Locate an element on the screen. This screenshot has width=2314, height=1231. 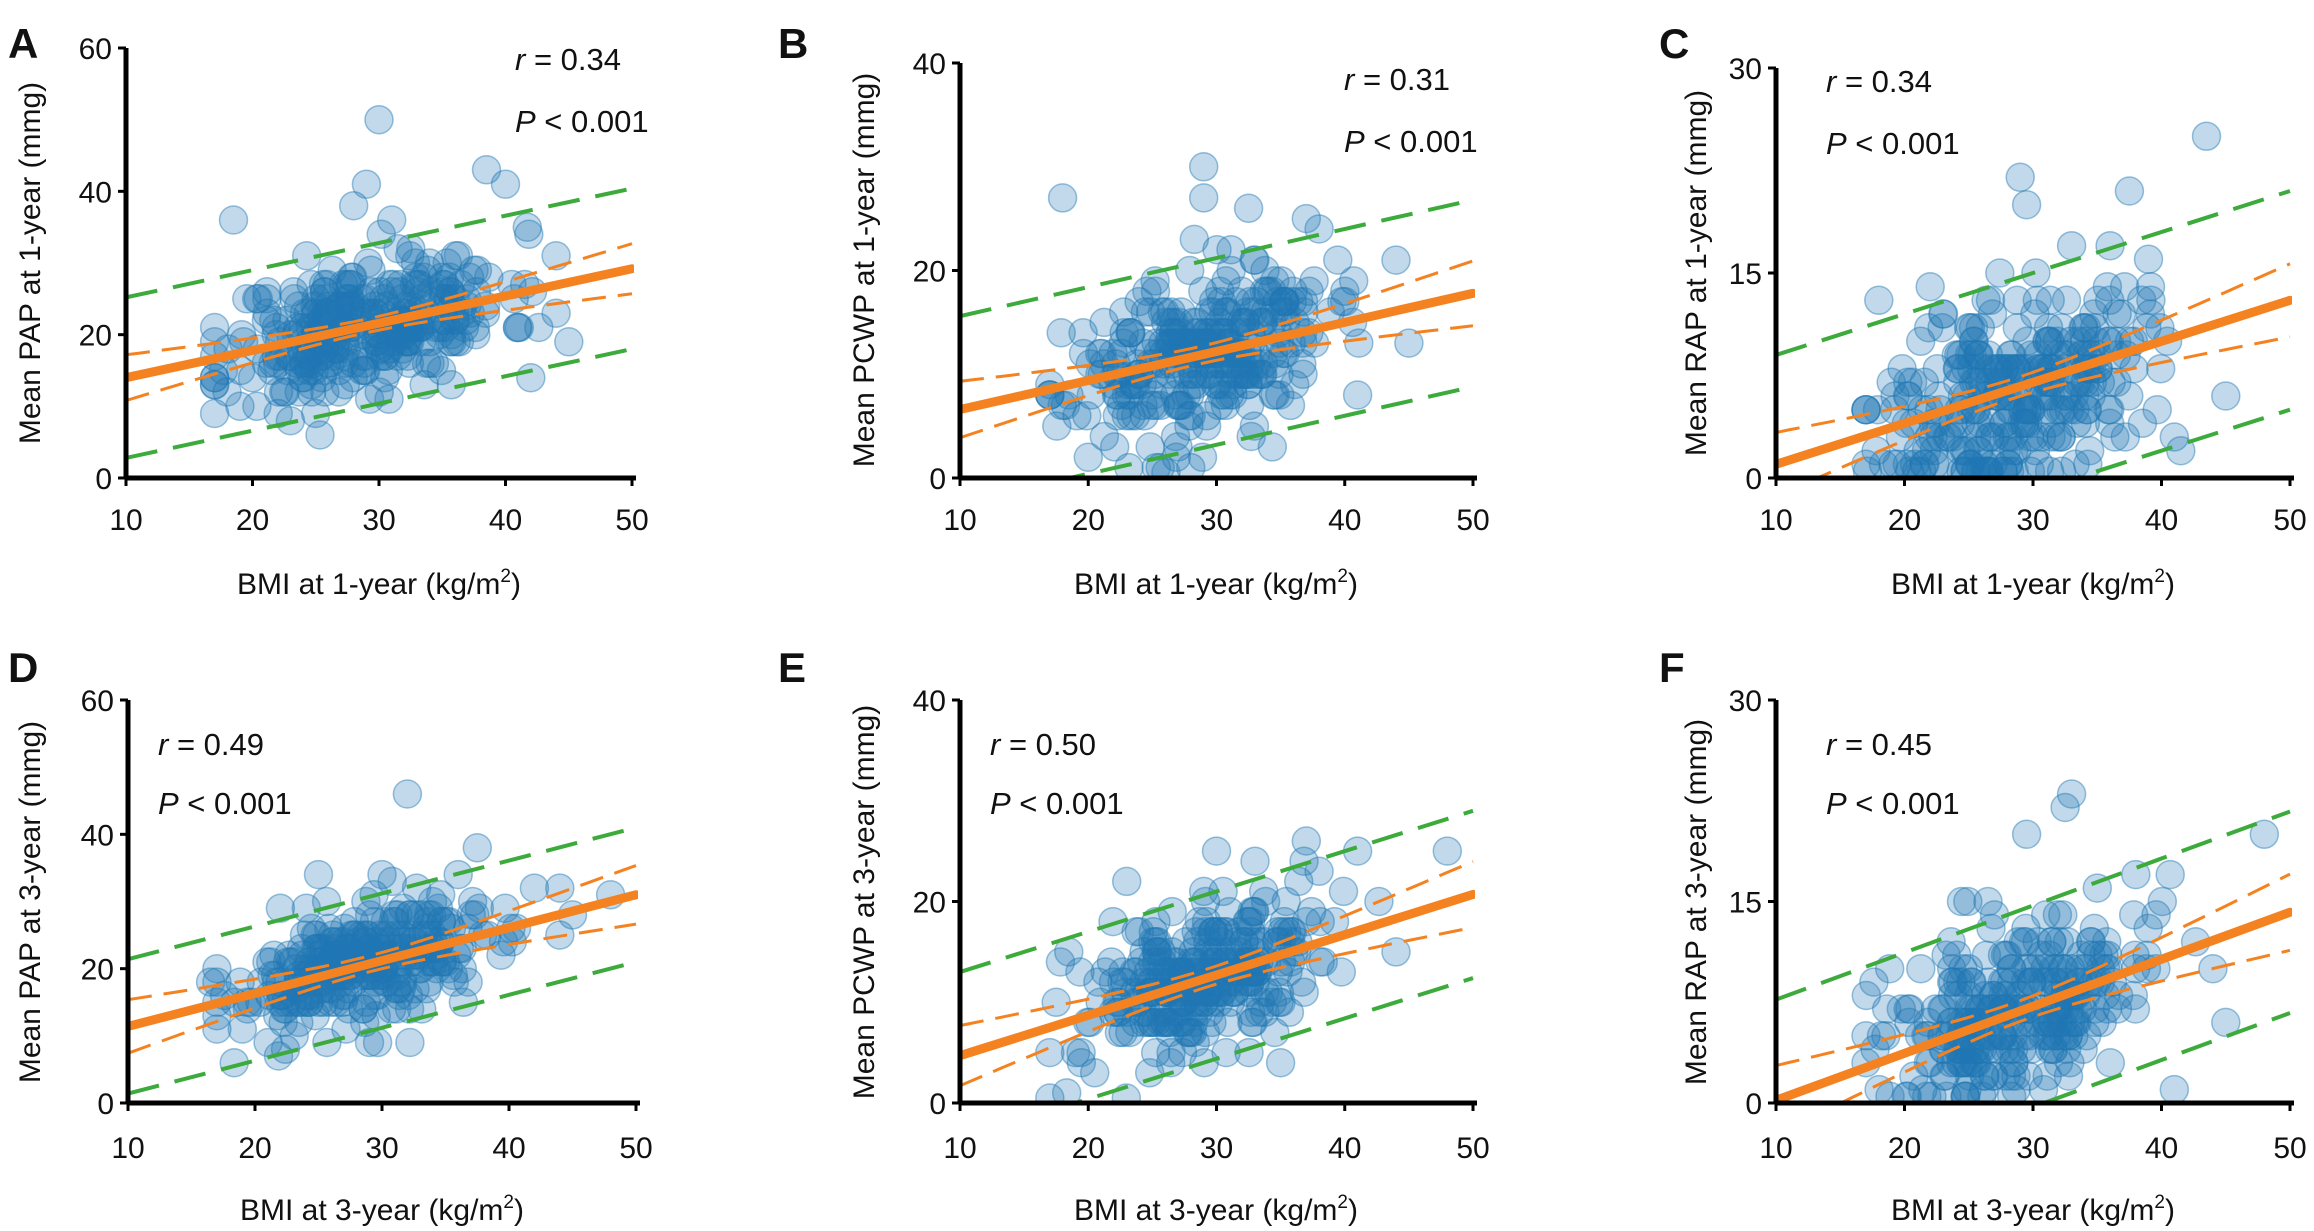
y-tick-label: 15 is located at coordinates (1745, 903).